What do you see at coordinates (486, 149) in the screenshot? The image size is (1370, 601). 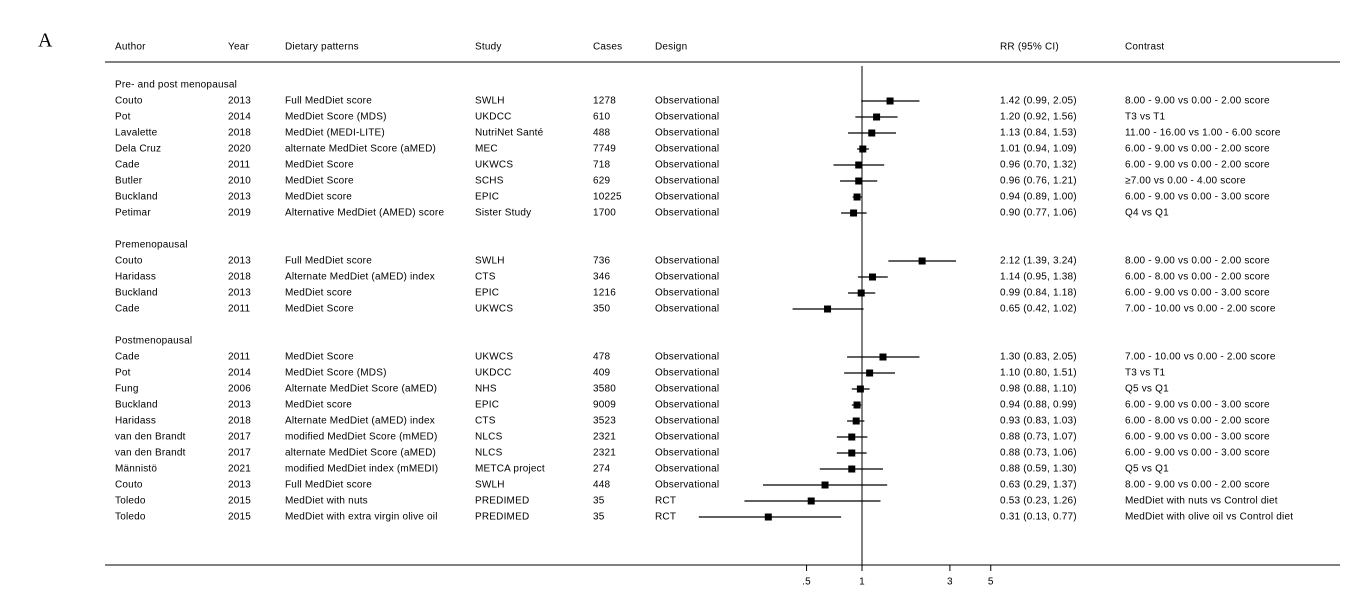 I see `study: MEC` at bounding box center [486, 149].